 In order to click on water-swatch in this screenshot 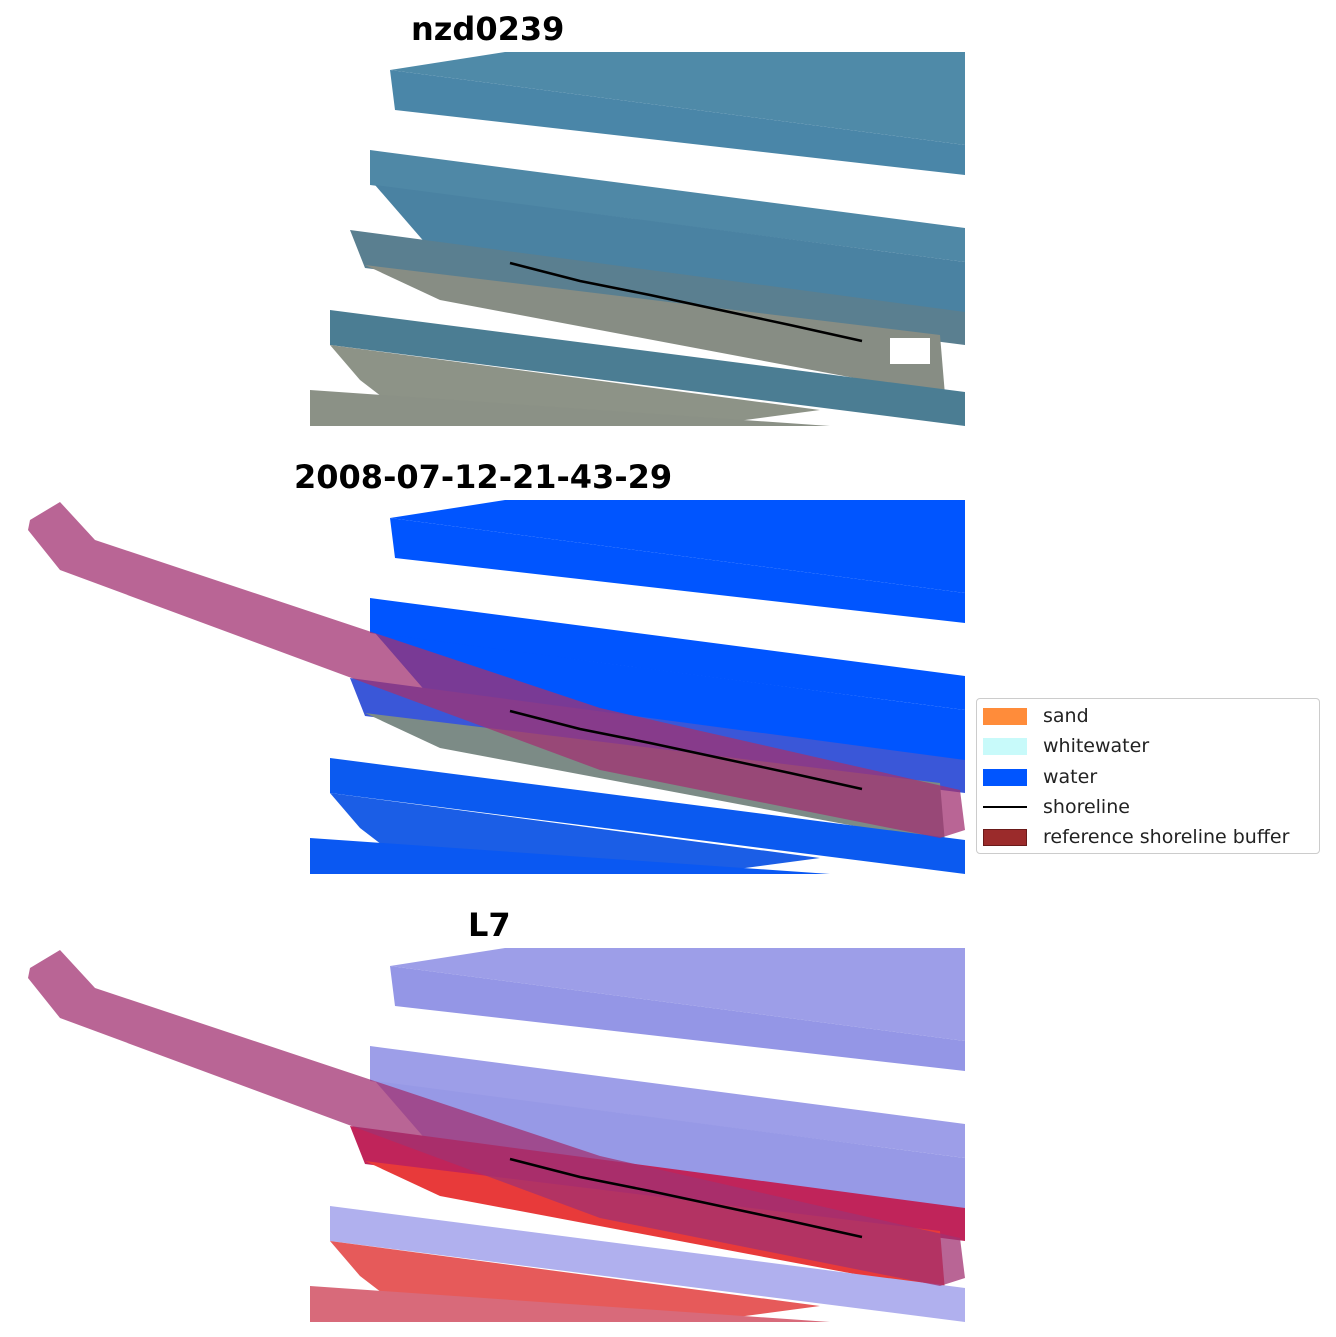, I will do `click(1005, 777)`.